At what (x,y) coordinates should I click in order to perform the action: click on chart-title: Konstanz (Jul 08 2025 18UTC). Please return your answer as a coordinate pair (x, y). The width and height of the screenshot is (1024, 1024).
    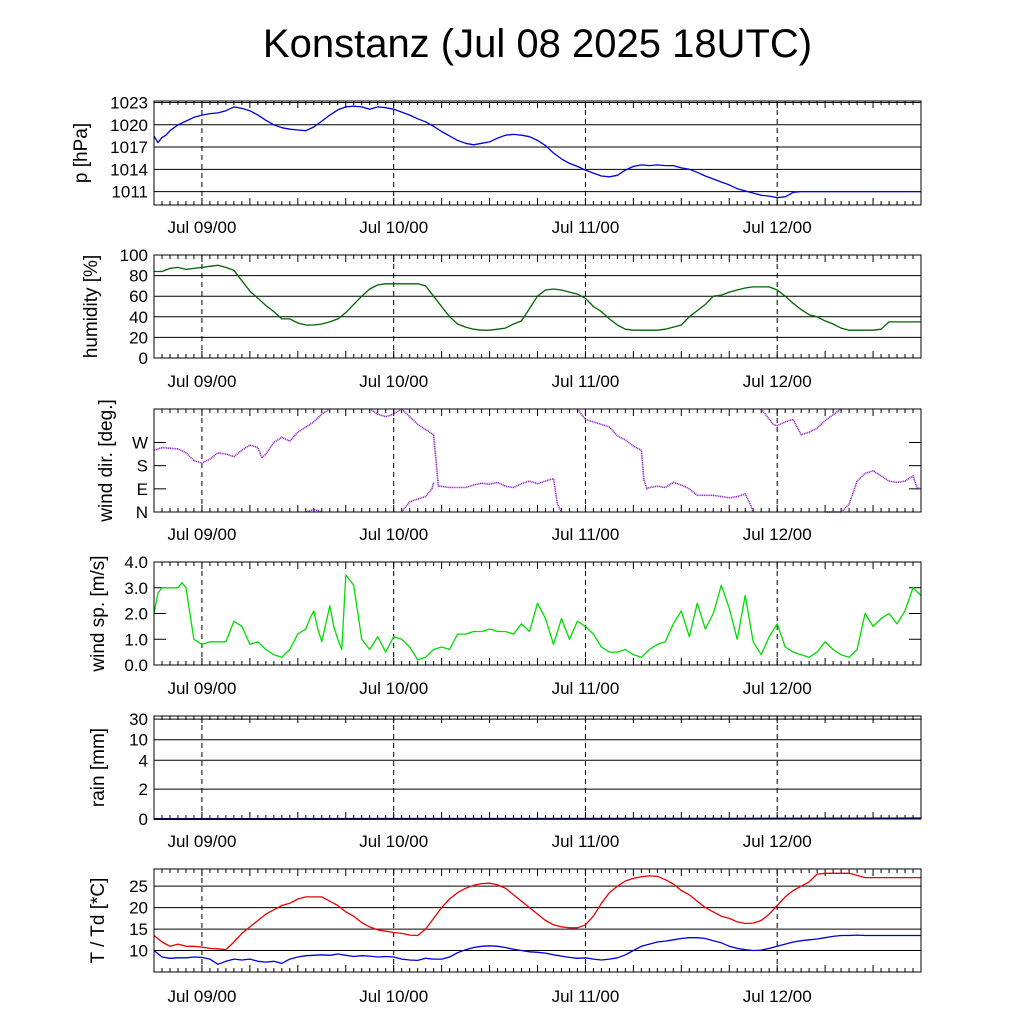
    Looking at the image, I should click on (537, 44).